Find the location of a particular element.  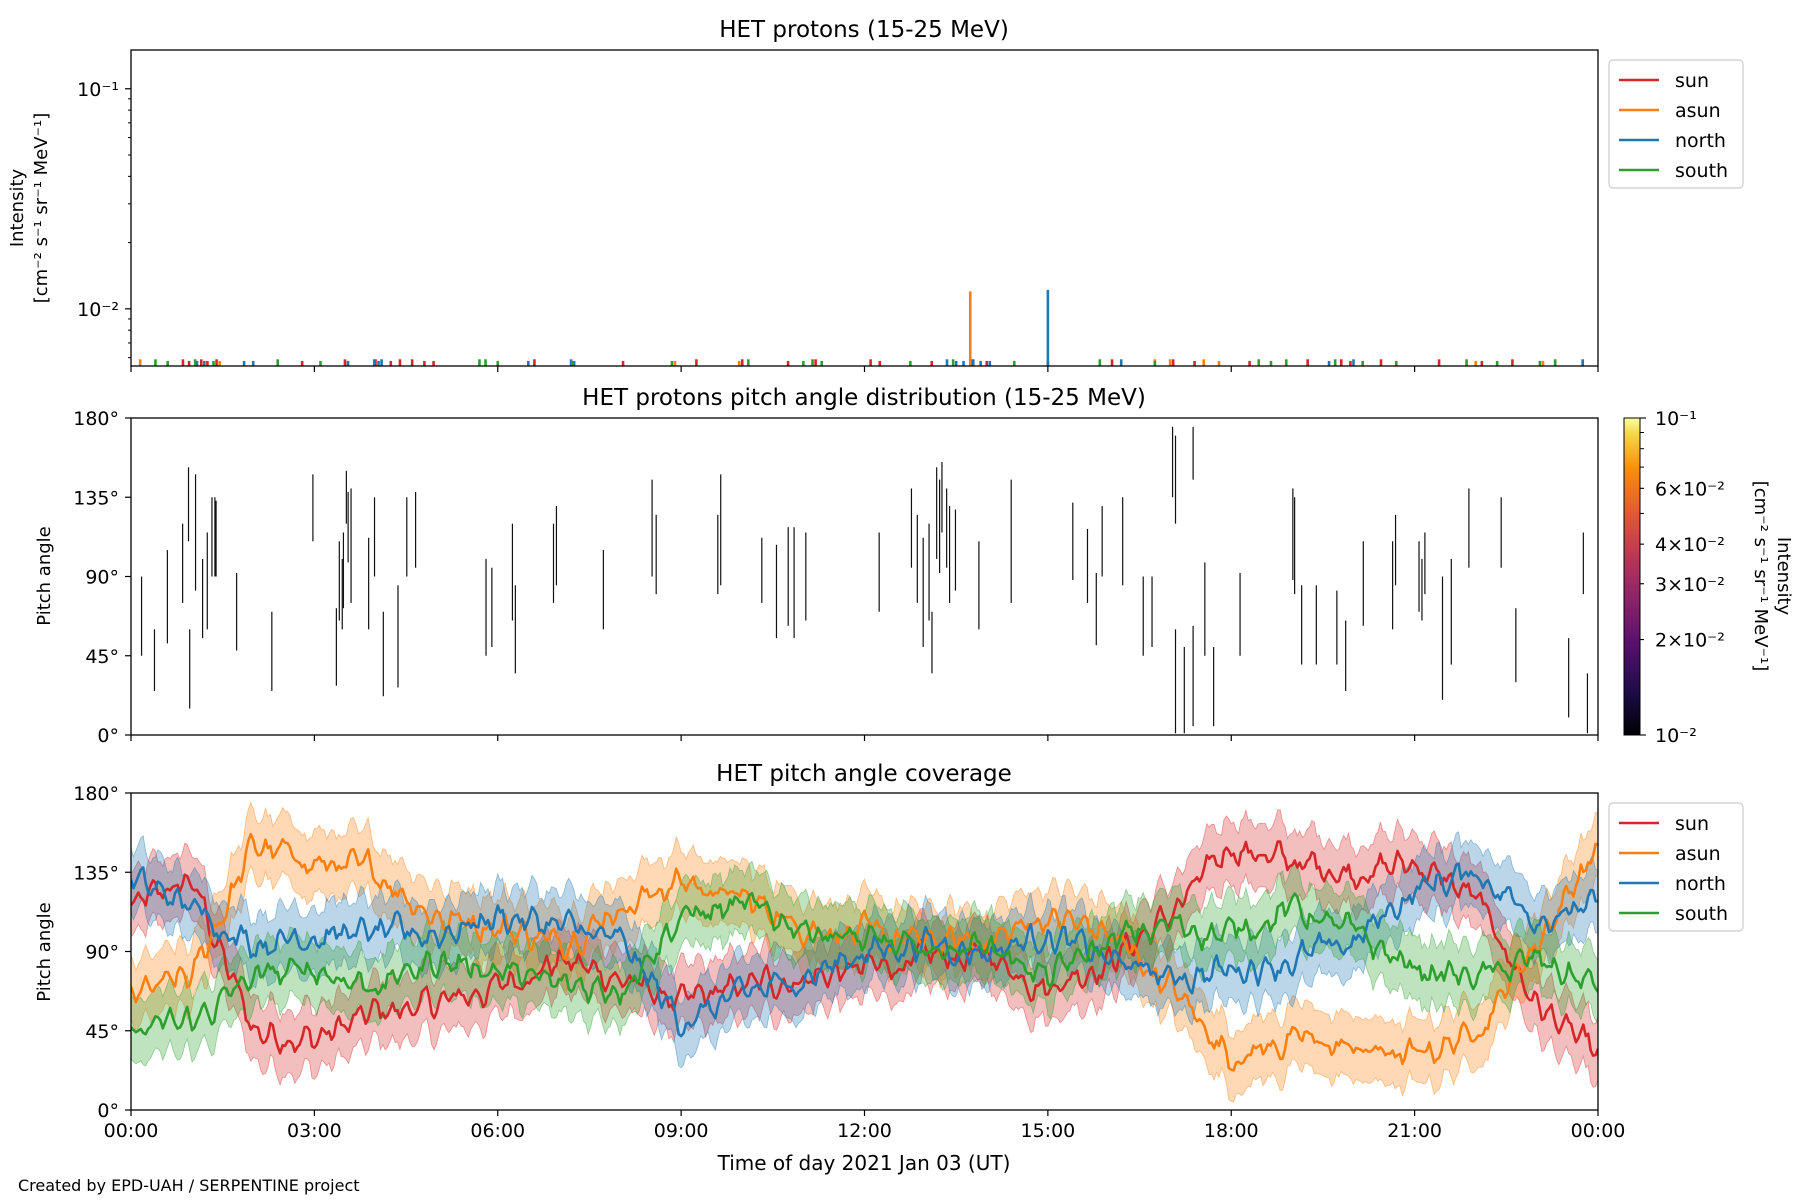

credit-text: Created by EPD-UAH / SERPENTINE project is located at coordinates (189, 1185).